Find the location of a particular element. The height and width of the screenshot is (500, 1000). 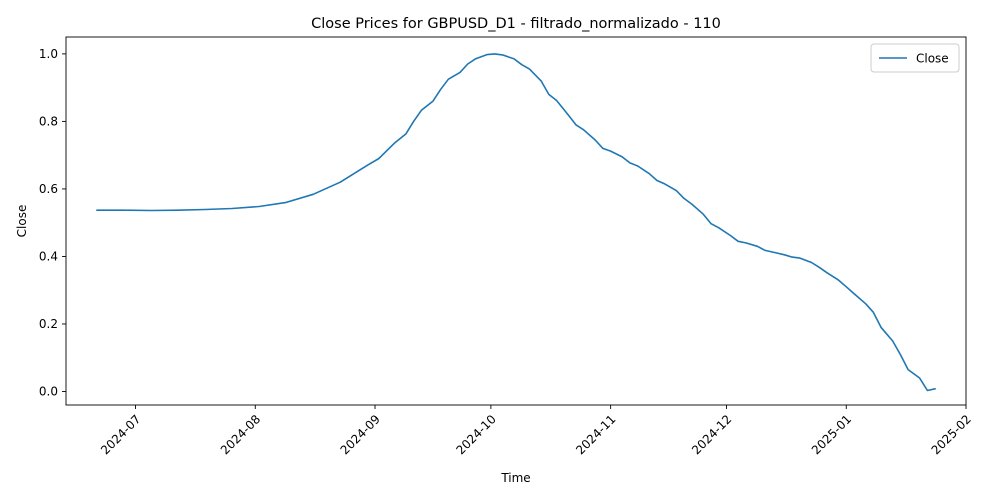

y-tick-label: 0.6 is located at coordinates (48, 189).